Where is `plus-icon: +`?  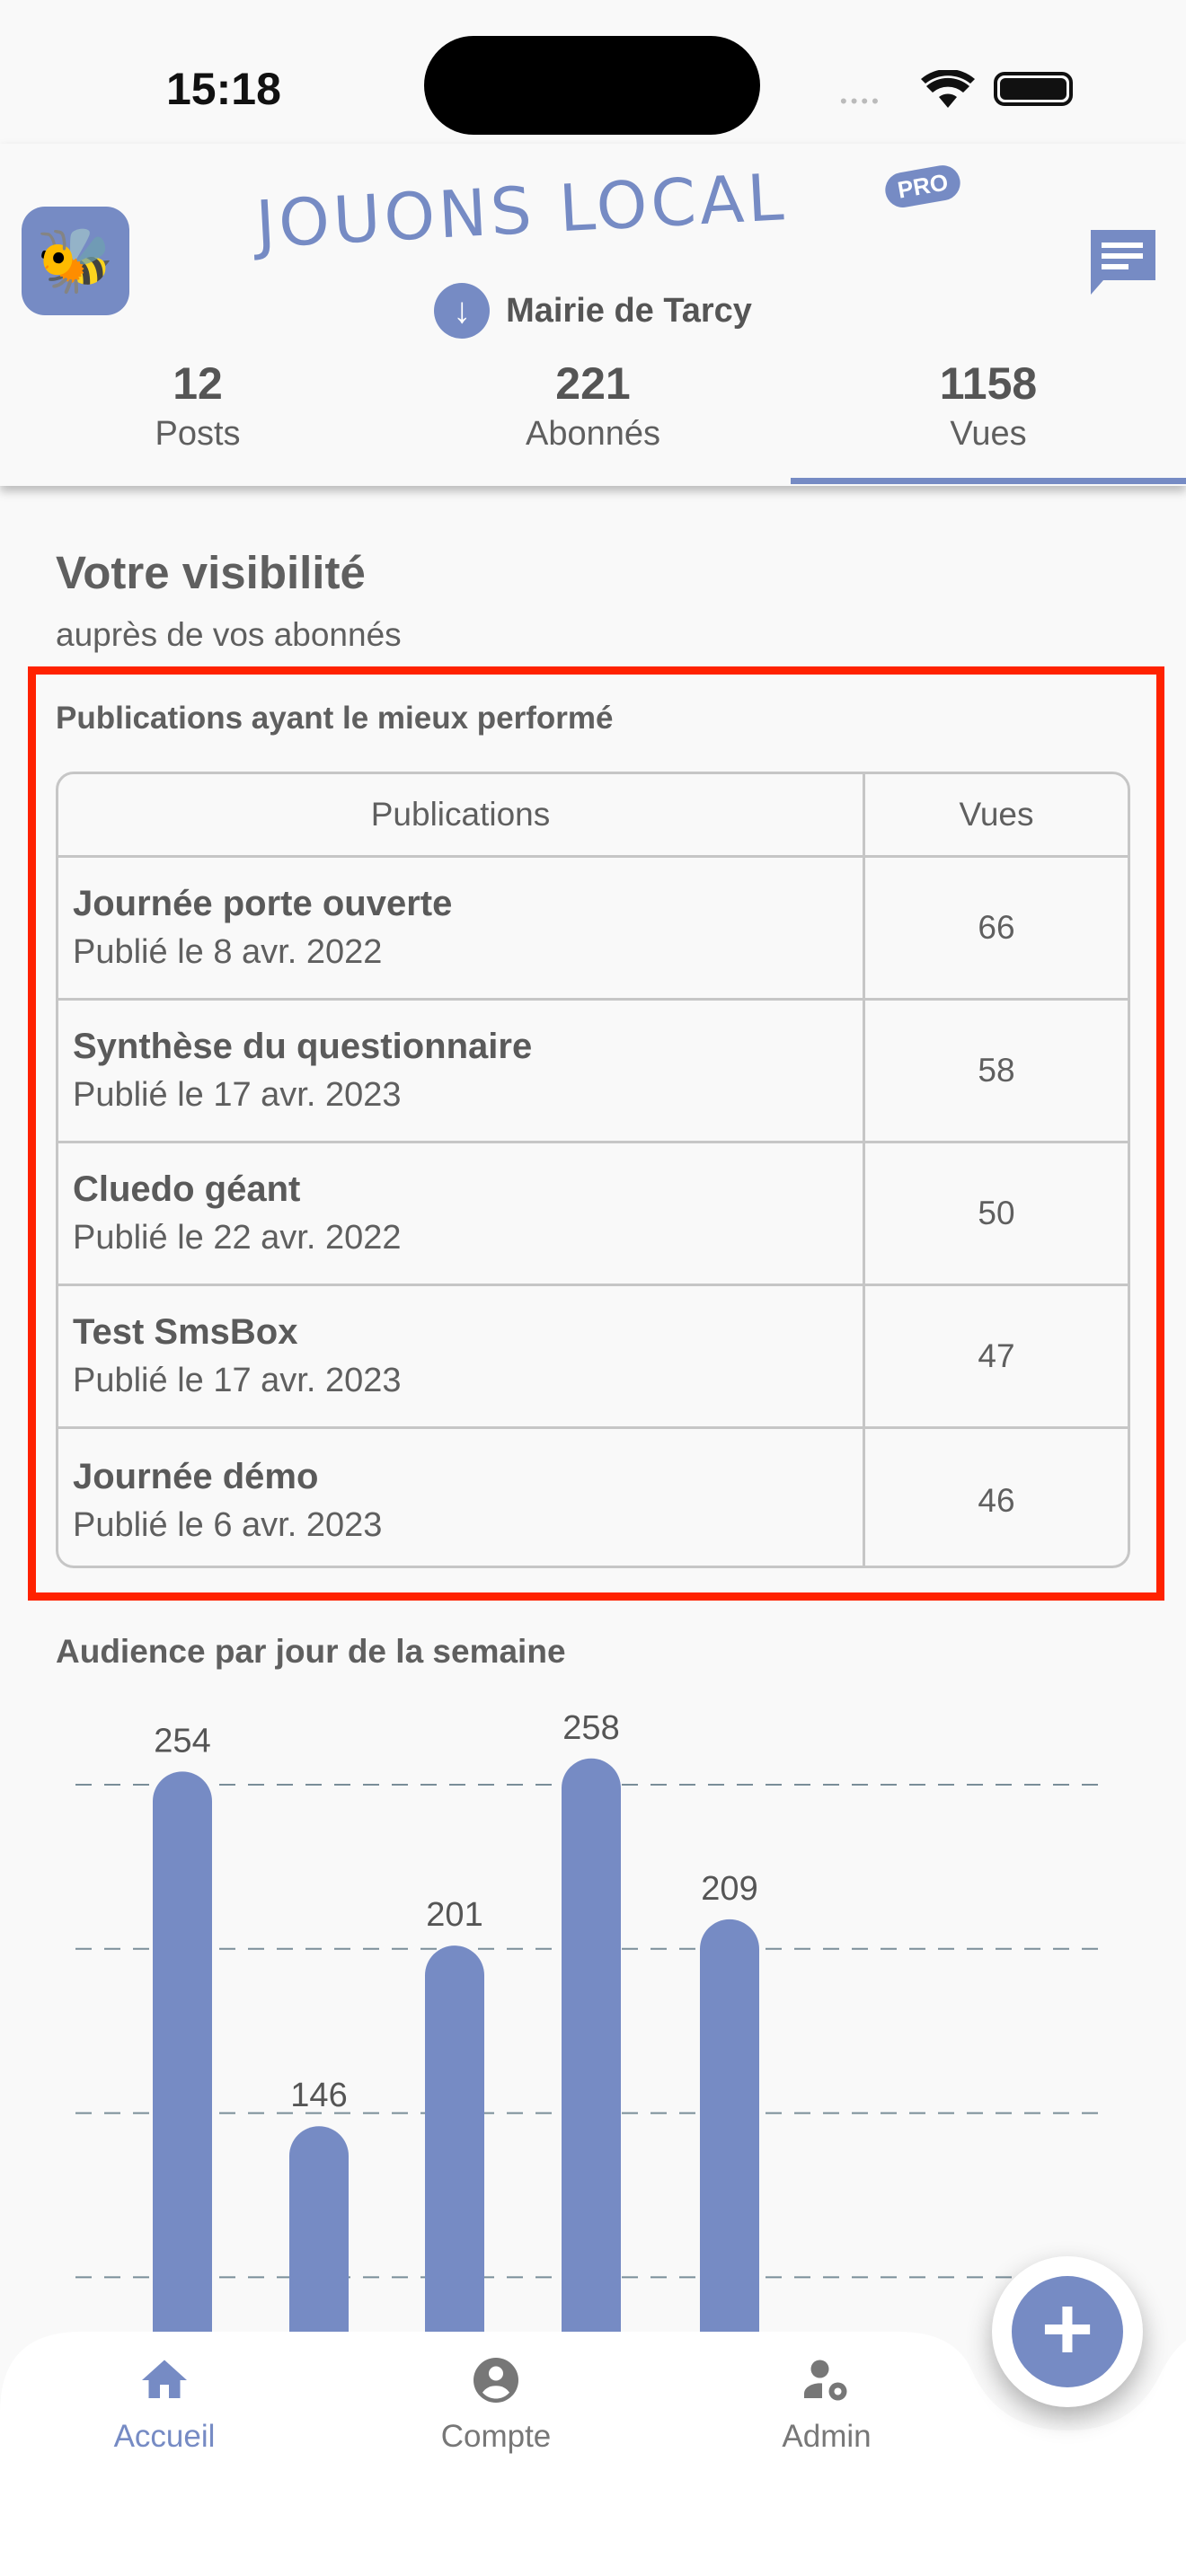 plus-icon: + is located at coordinates (1067, 2331).